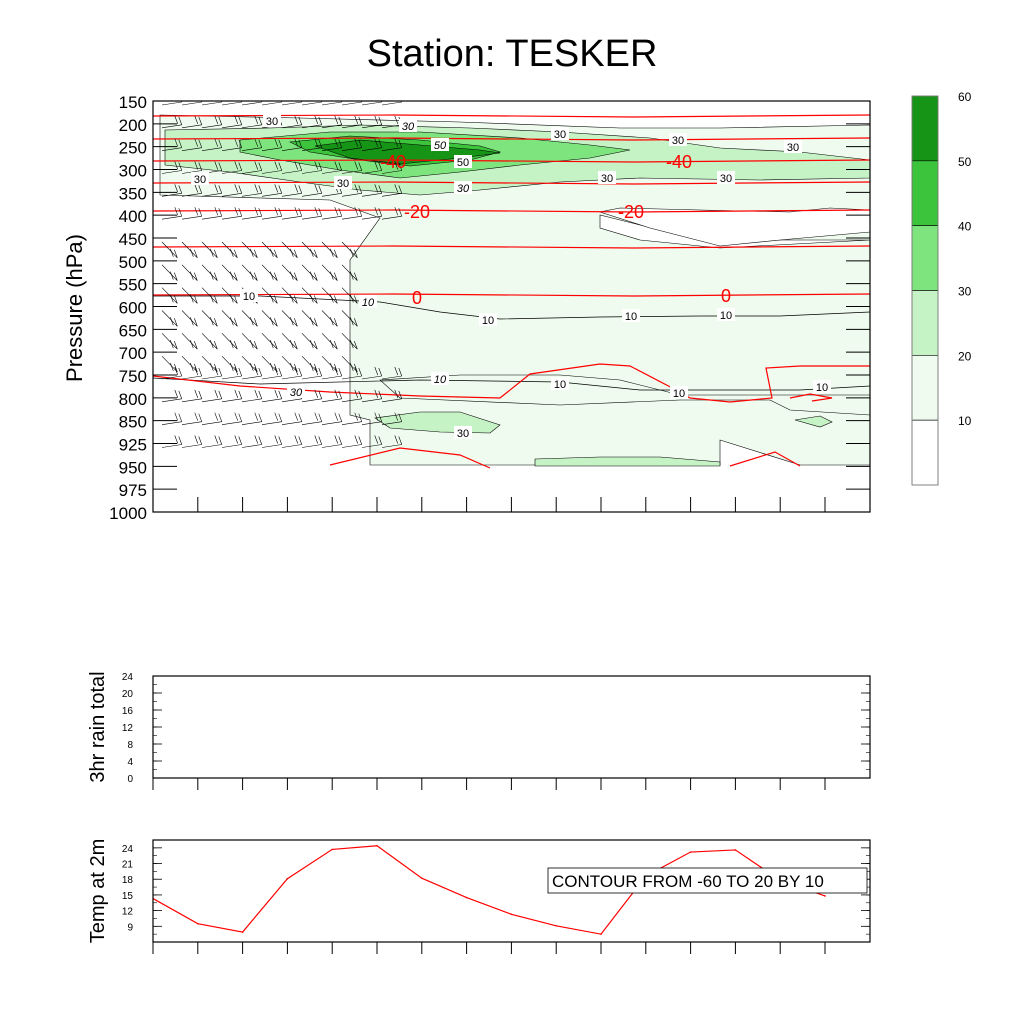 The image size is (1024, 1024). Describe the element at coordinates (511, 343) in the screenshot. I see `speed-contour-lines` at that location.